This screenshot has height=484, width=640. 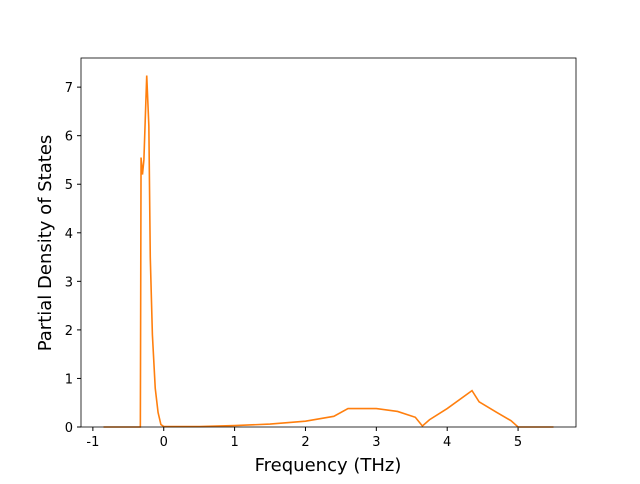 What do you see at coordinates (69, 185) in the screenshot?
I see `y-tick-label: 5` at bounding box center [69, 185].